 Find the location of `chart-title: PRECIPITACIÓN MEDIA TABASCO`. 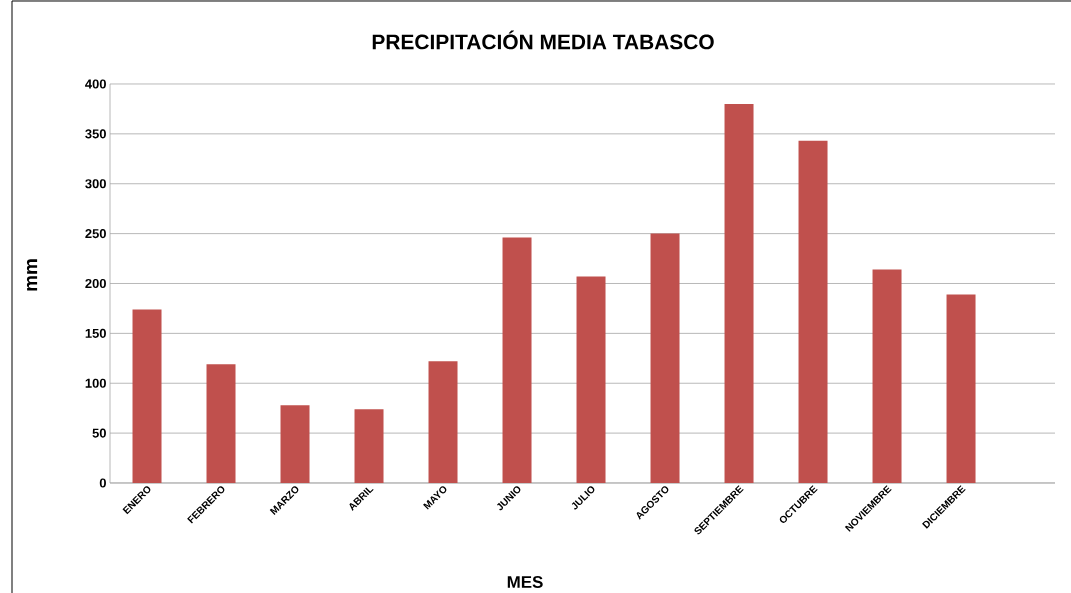

chart-title: PRECIPITACIÓN MEDIA TABASCO is located at coordinates (543, 40).